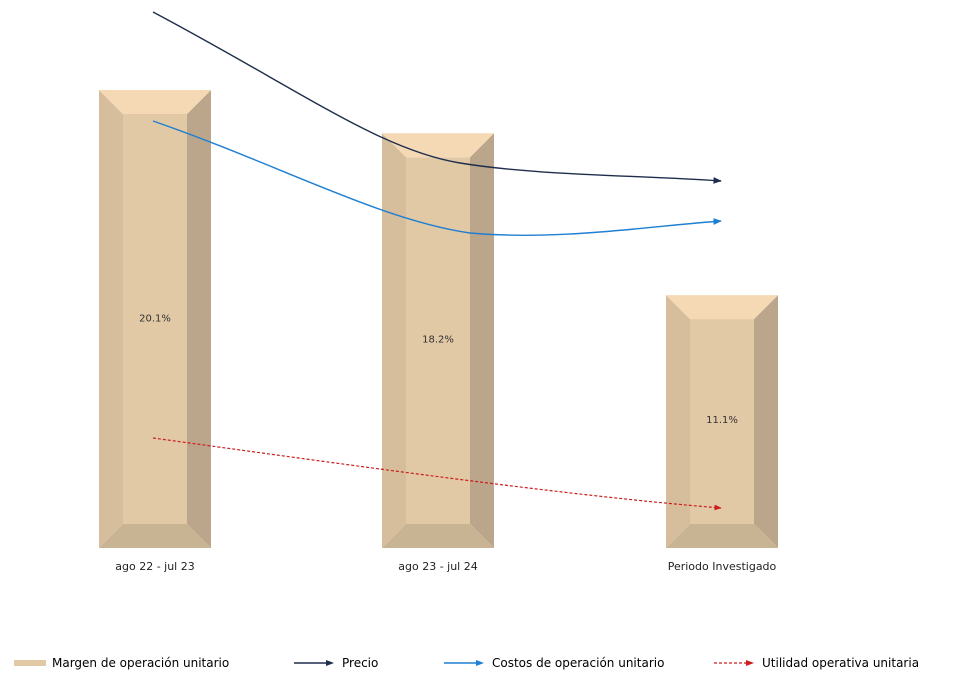 This screenshot has height=673, width=963. I want to click on legend-item-precio: Precio, so click(336, 663).